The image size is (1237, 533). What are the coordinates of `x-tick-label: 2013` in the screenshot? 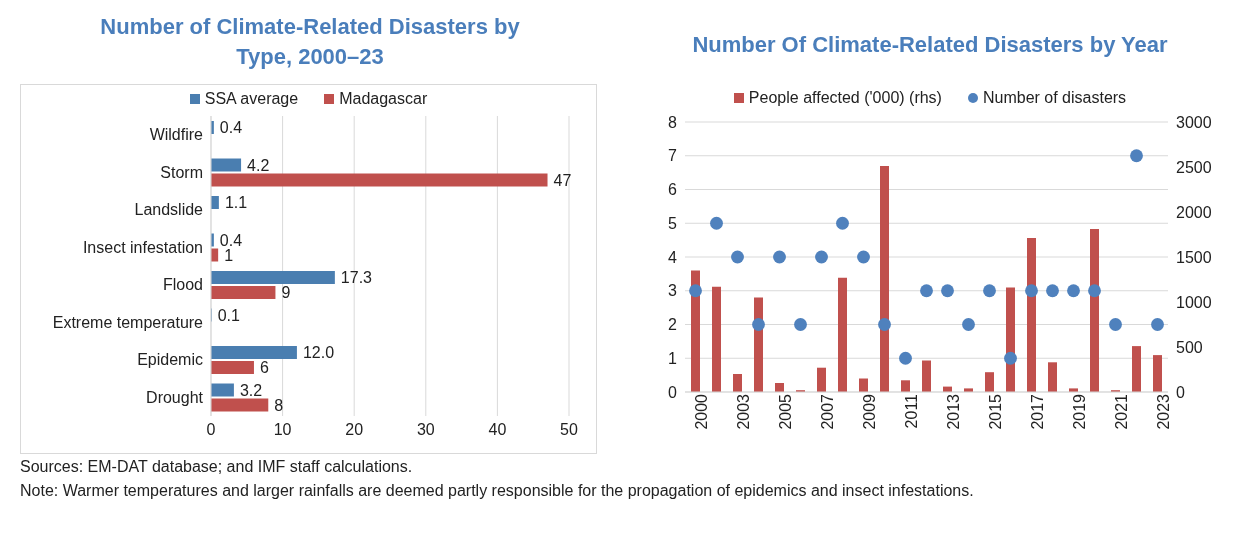 It's located at (953, 411).